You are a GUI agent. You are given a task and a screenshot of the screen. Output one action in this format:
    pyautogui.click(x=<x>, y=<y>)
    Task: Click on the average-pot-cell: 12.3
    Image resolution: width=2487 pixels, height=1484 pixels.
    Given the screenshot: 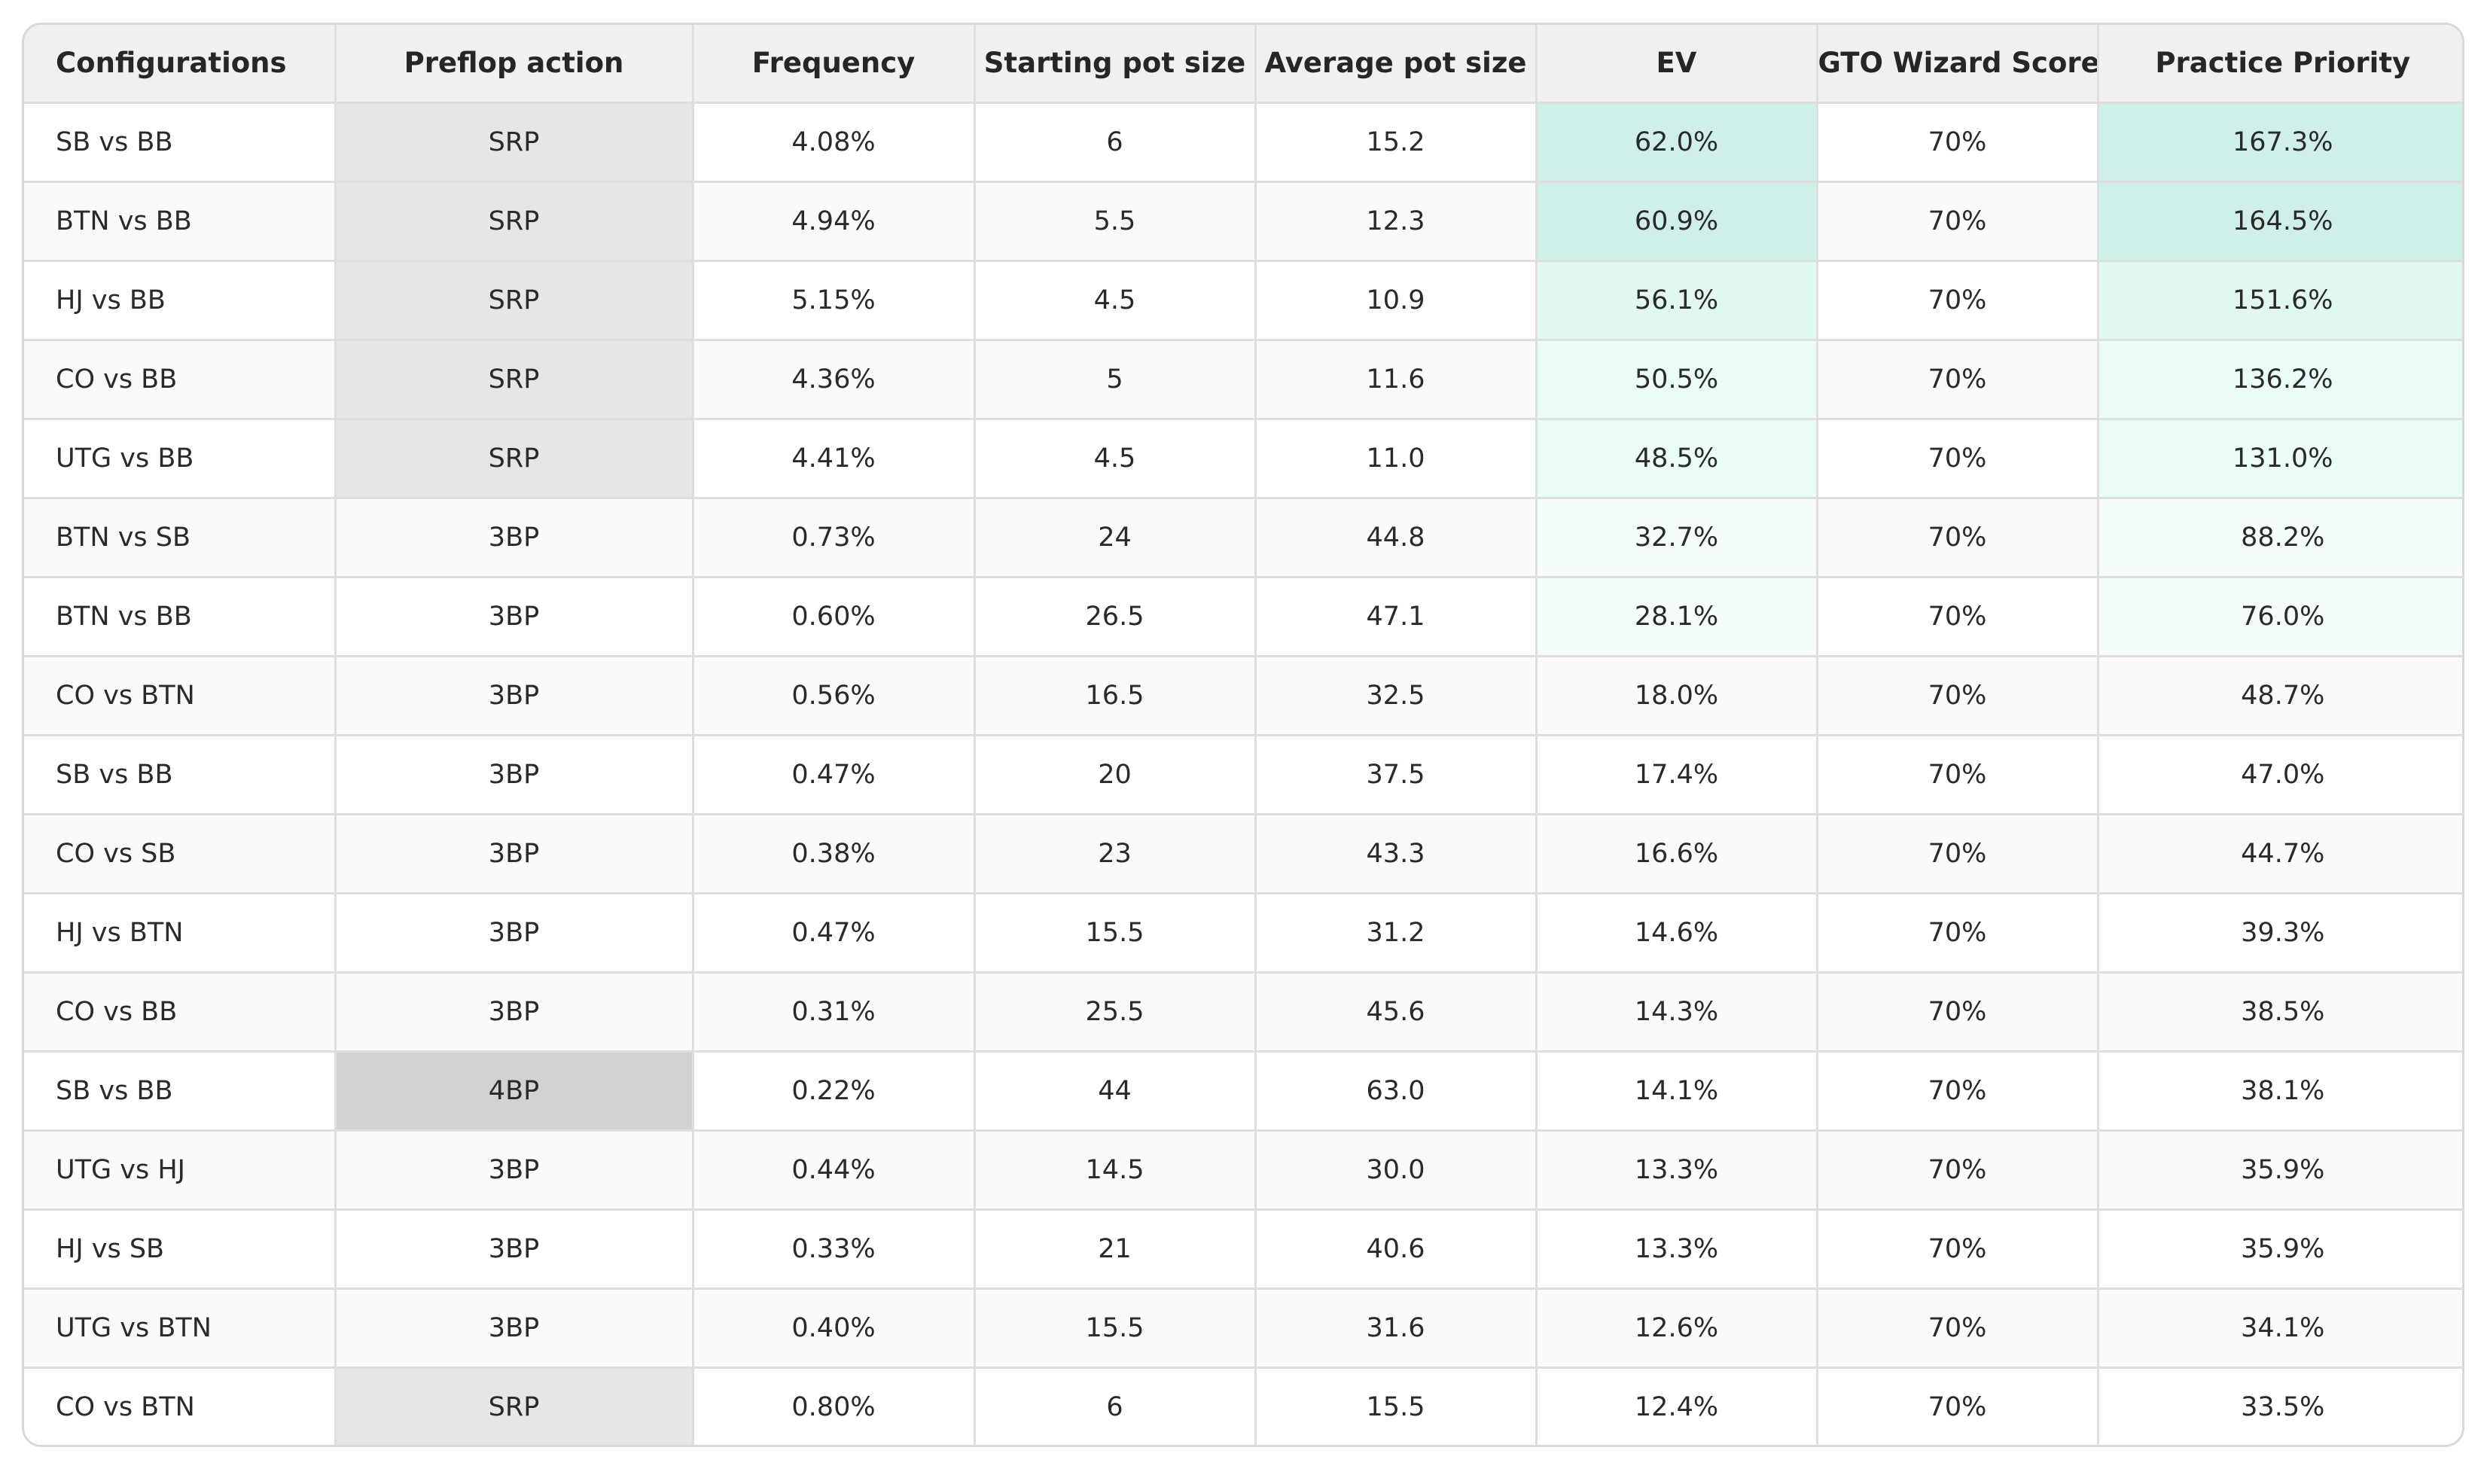 What is the action you would take?
    pyautogui.click(x=1397, y=221)
    